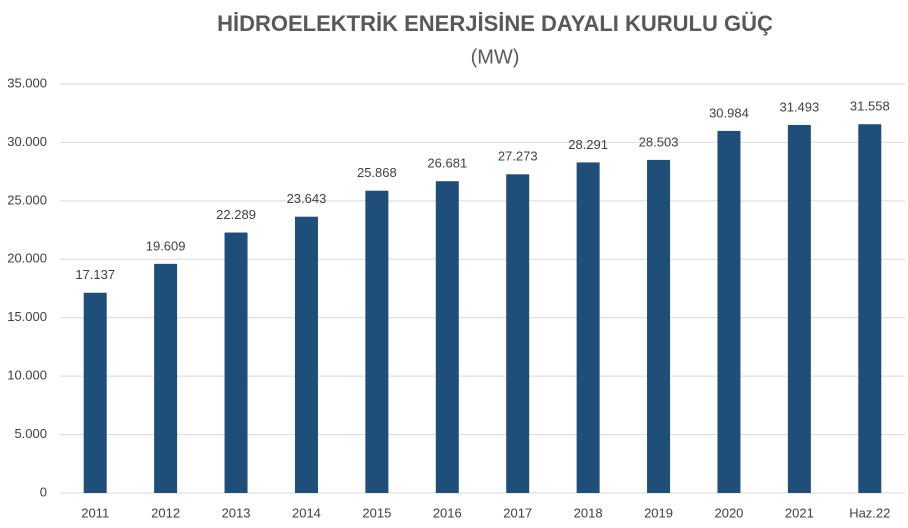 This screenshot has height=528, width=908. What do you see at coordinates (658, 512) in the screenshot?
I see `x-tick-label: 2019` at bounding box center [658, 512].